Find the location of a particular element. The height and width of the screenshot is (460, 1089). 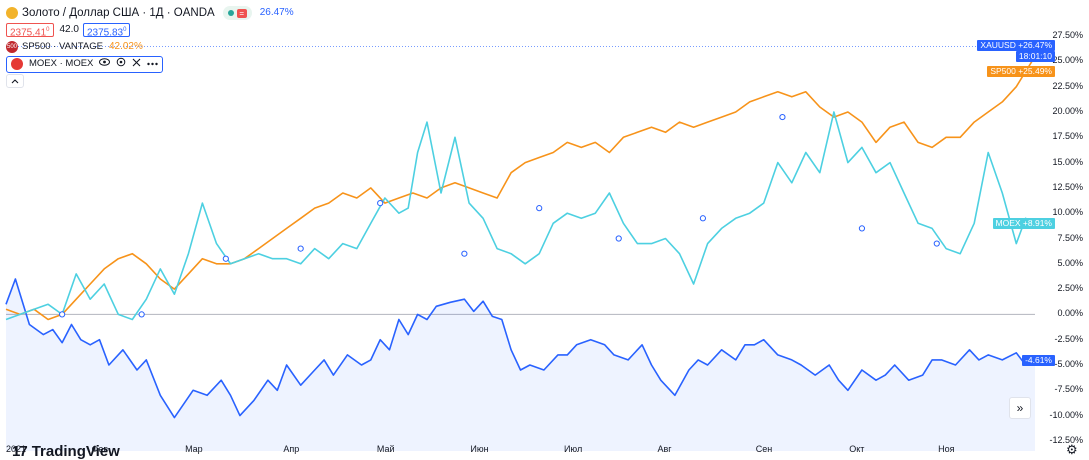

y-tick-label: -10.00% is located at coordinates (1066, 414).